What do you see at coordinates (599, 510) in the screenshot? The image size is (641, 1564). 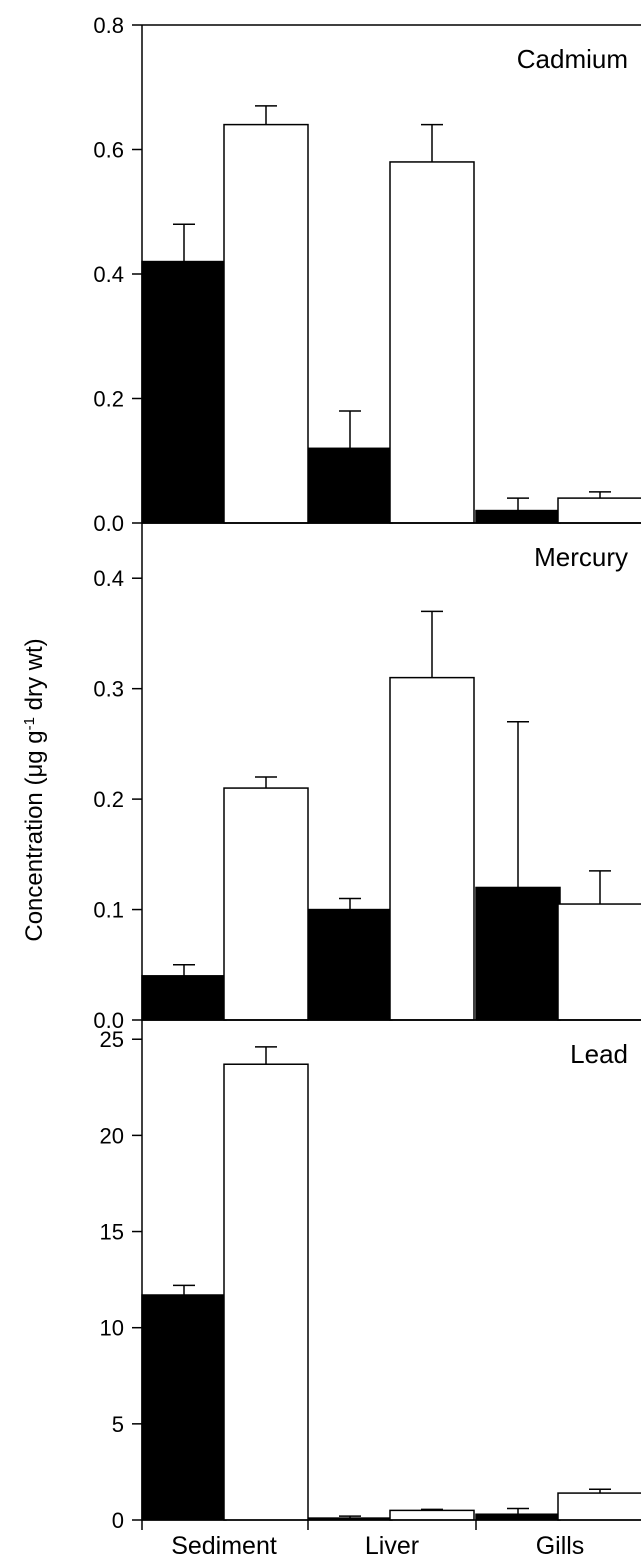 I see `bar-cadmium-gills-series2` at bounding box center [599, 510].